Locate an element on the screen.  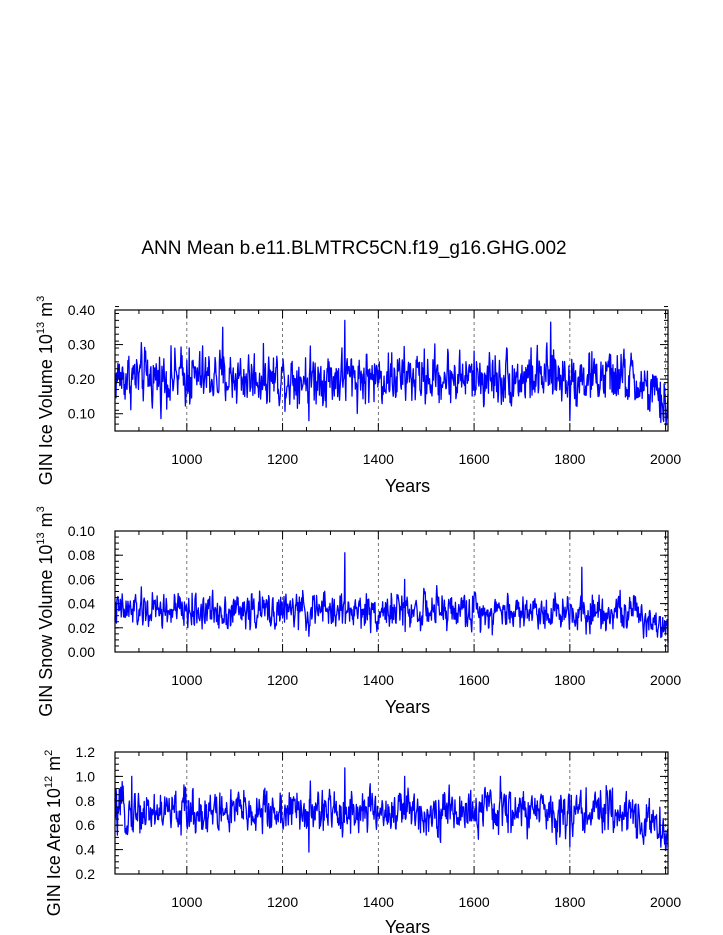
y-axis-label: GIN Ice Area 1012 m2 is located at coordinates (53, 833).